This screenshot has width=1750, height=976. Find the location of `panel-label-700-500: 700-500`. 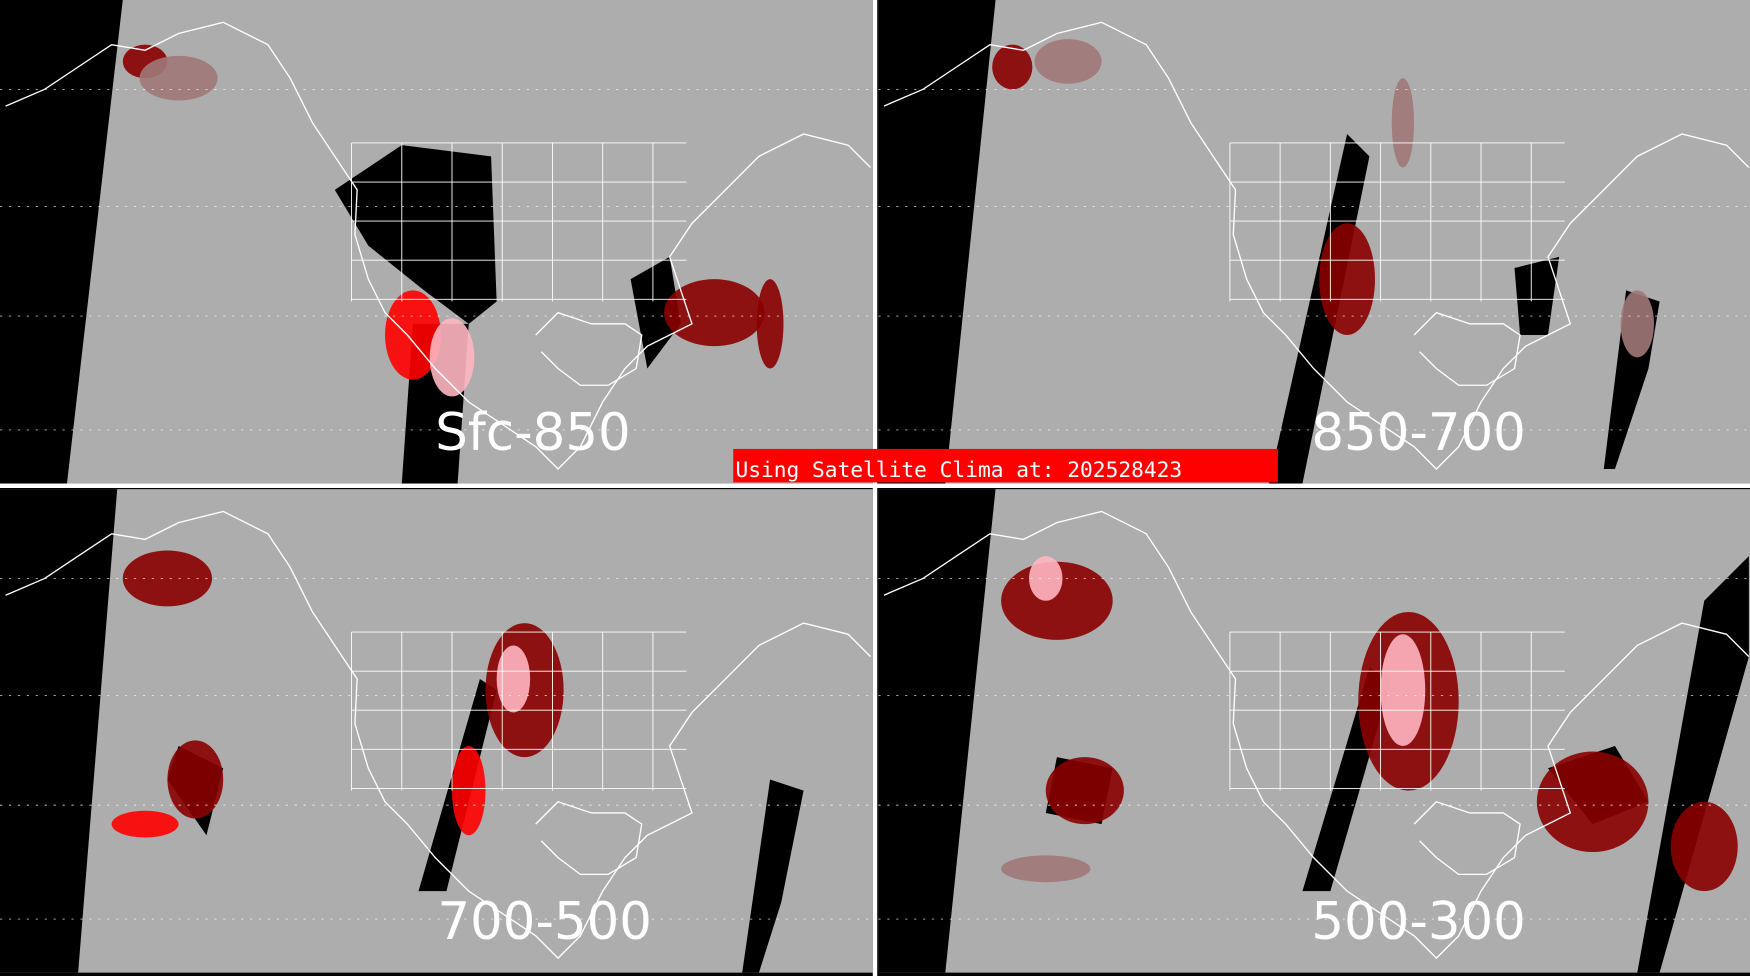

panel-label-700-500: 700-500 is located at coordinates (545, 922).